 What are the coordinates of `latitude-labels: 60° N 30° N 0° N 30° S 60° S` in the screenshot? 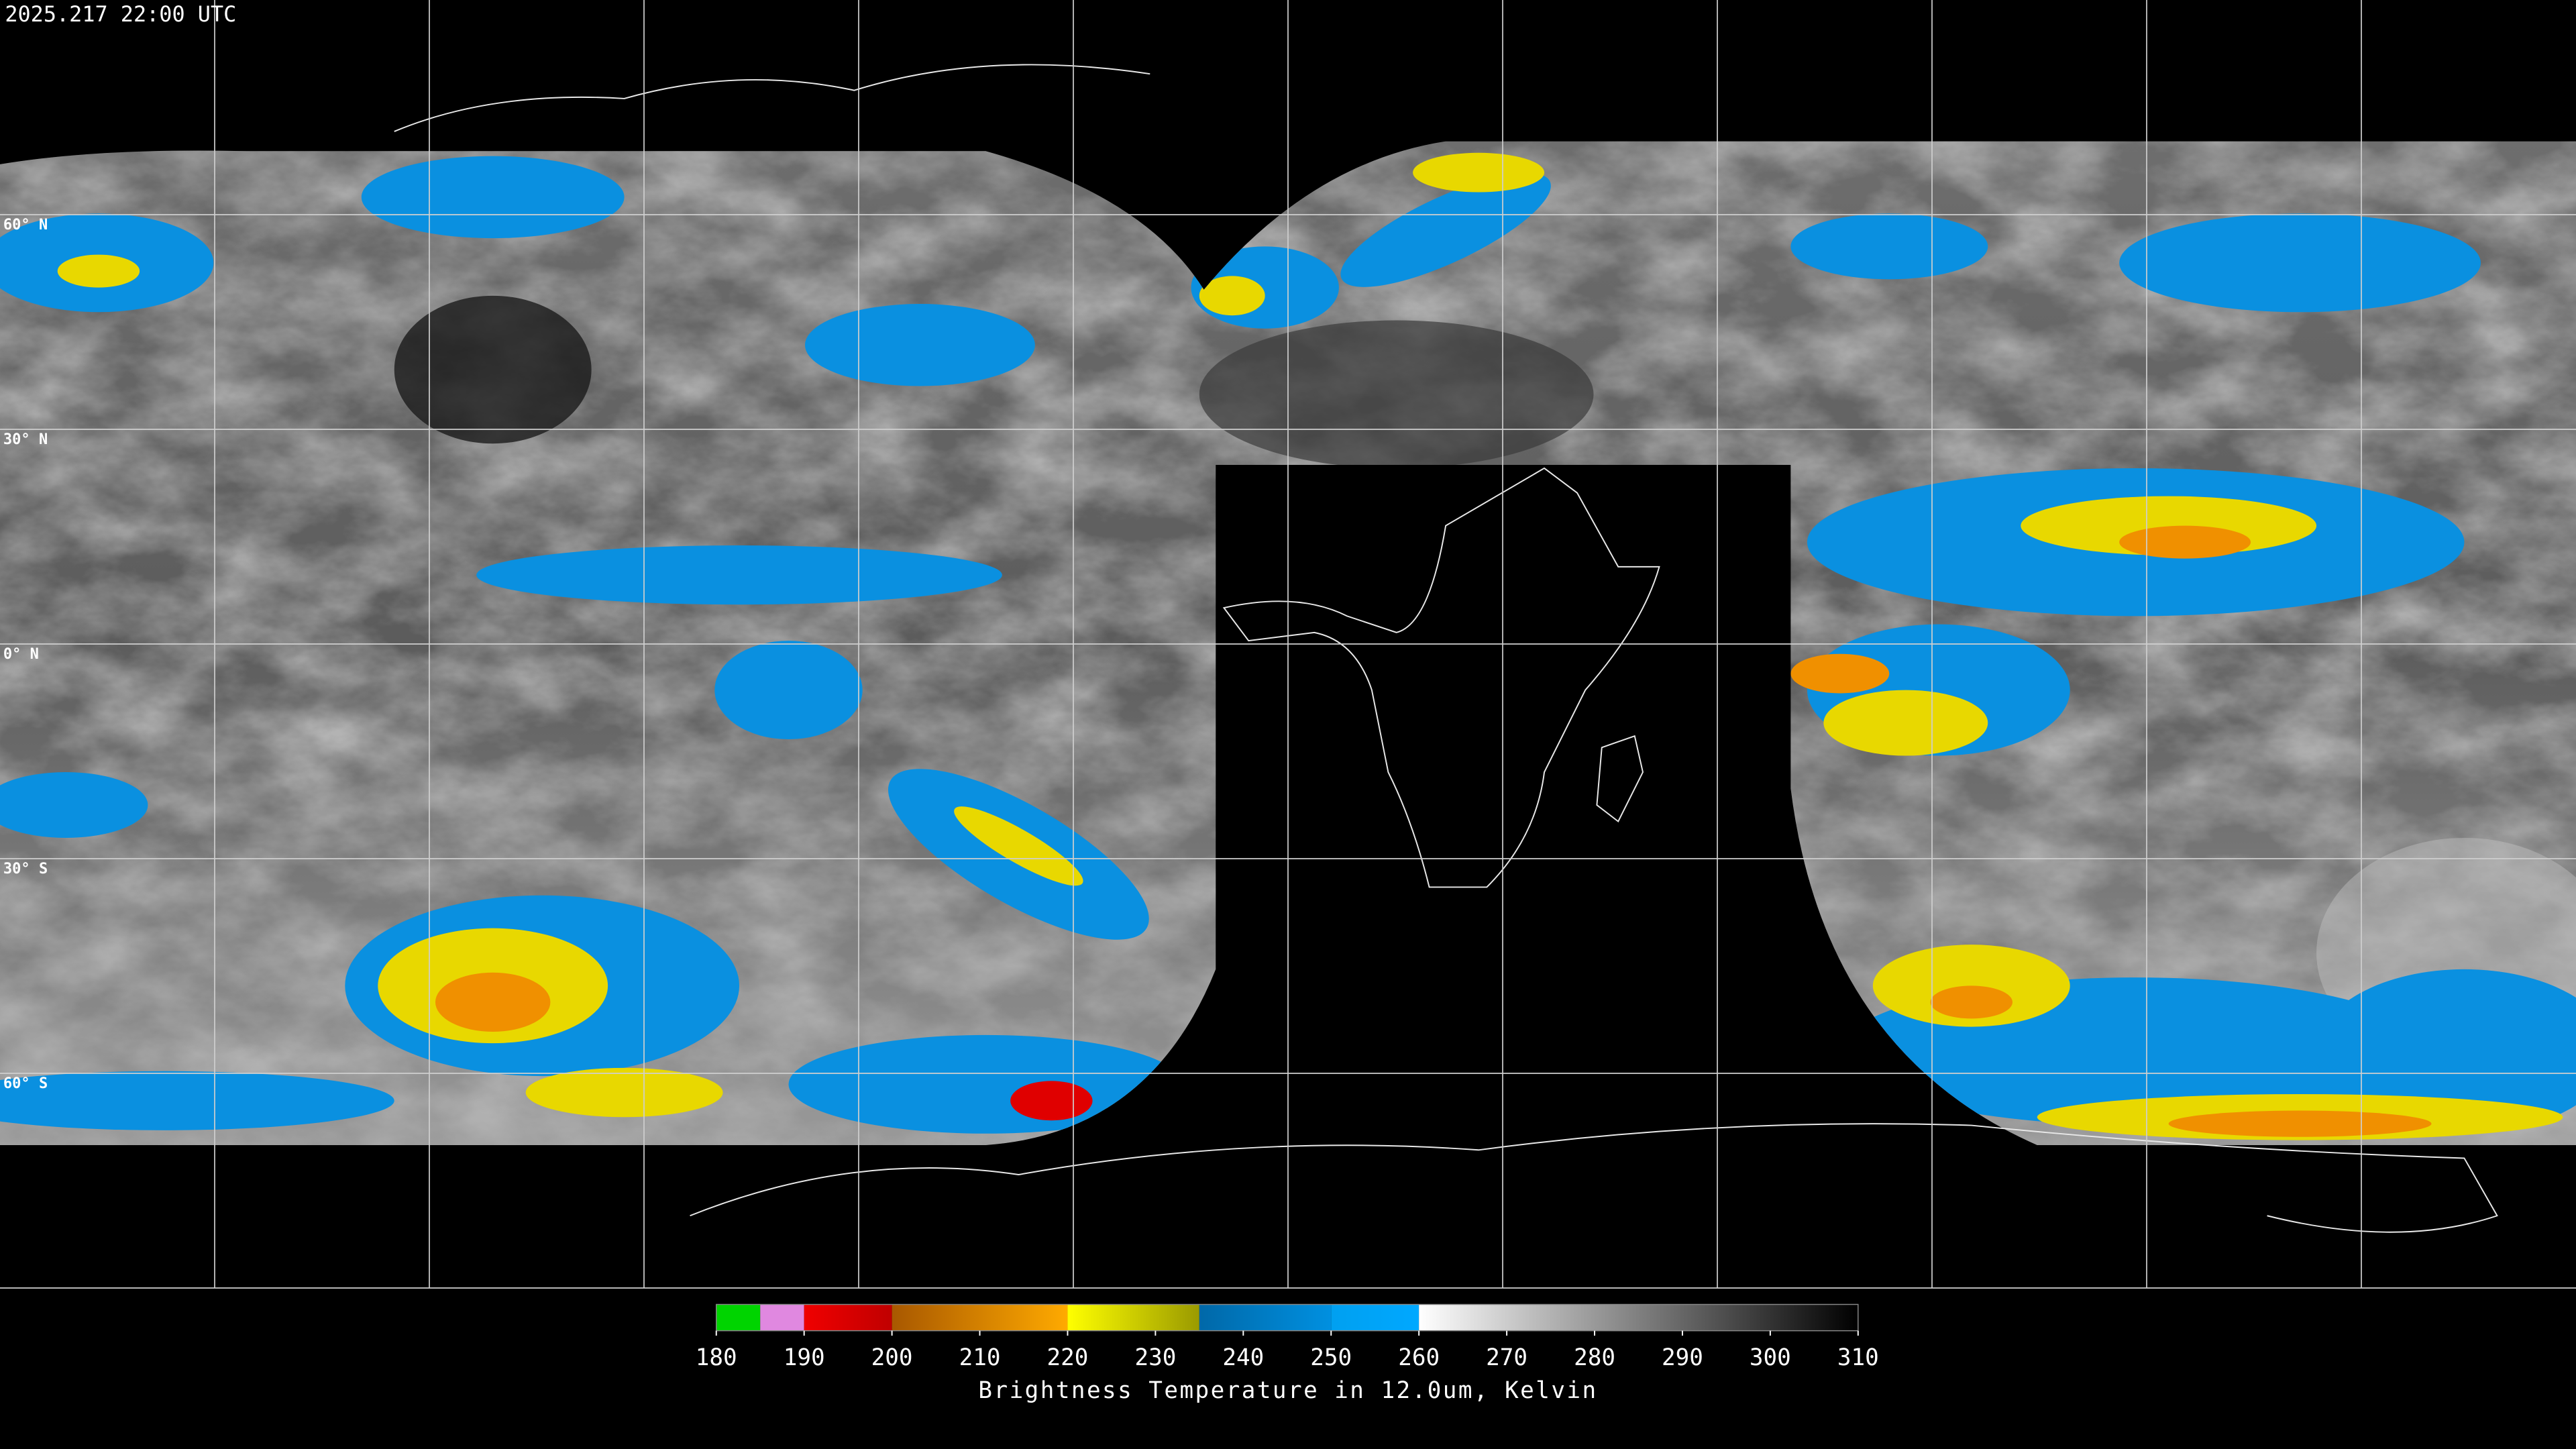 It's located at (25, 654).